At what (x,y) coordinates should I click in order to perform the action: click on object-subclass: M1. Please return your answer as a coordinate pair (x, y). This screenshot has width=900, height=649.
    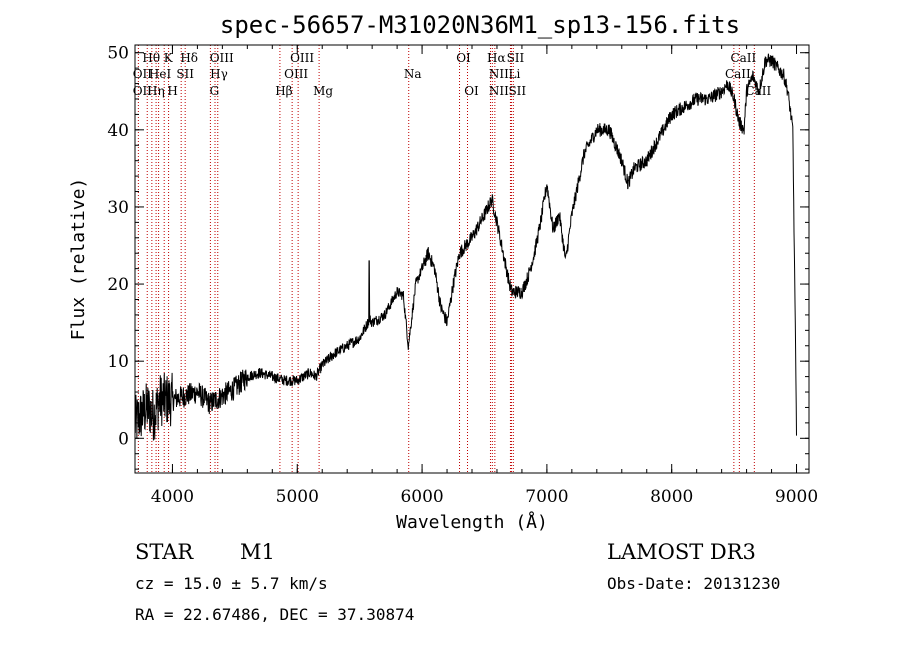
    Looking at the image, I should click on (257, 552).